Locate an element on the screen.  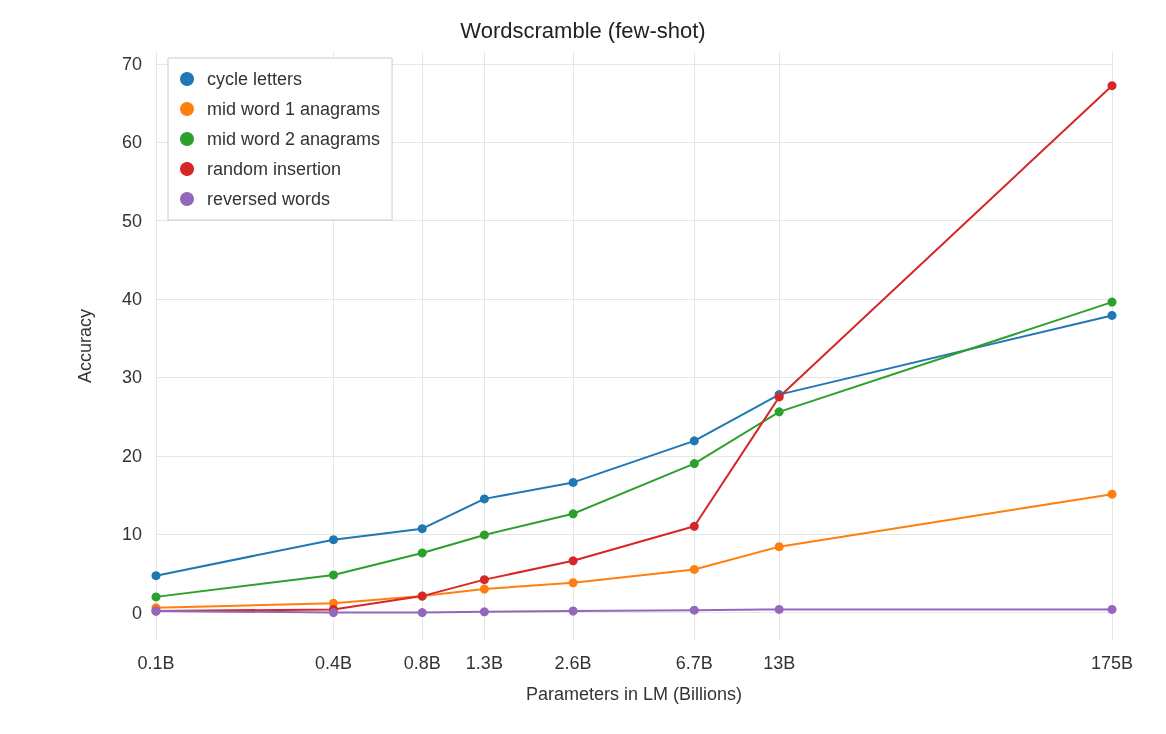
y-tick-label: 20 is located at coordinates (131, 455).